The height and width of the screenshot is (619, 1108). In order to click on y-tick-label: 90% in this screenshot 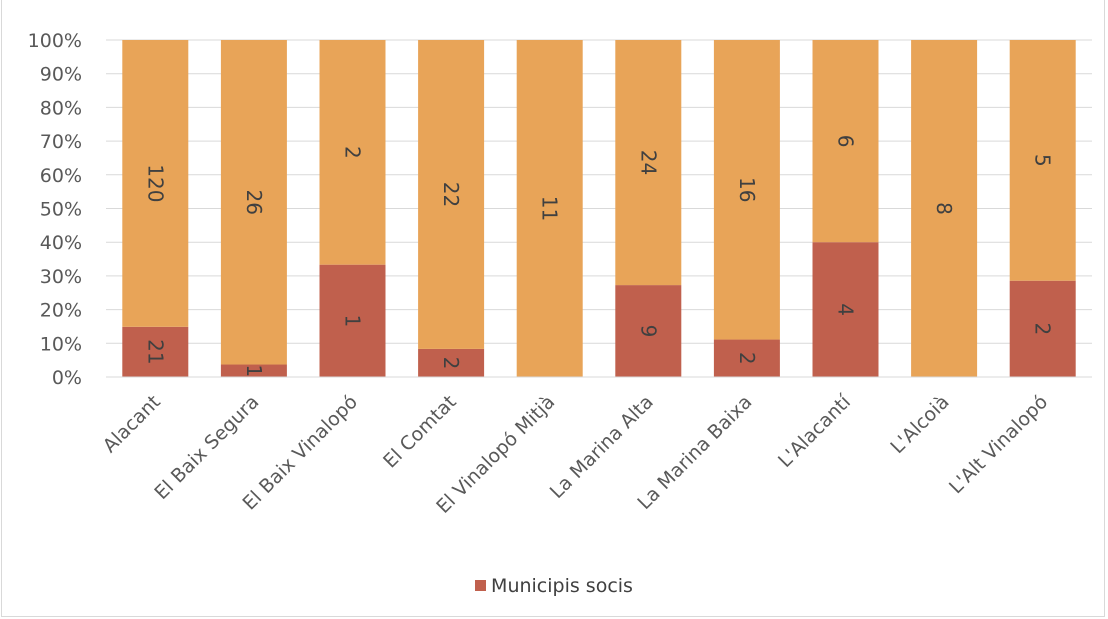, I will do `click(61, 75)`.